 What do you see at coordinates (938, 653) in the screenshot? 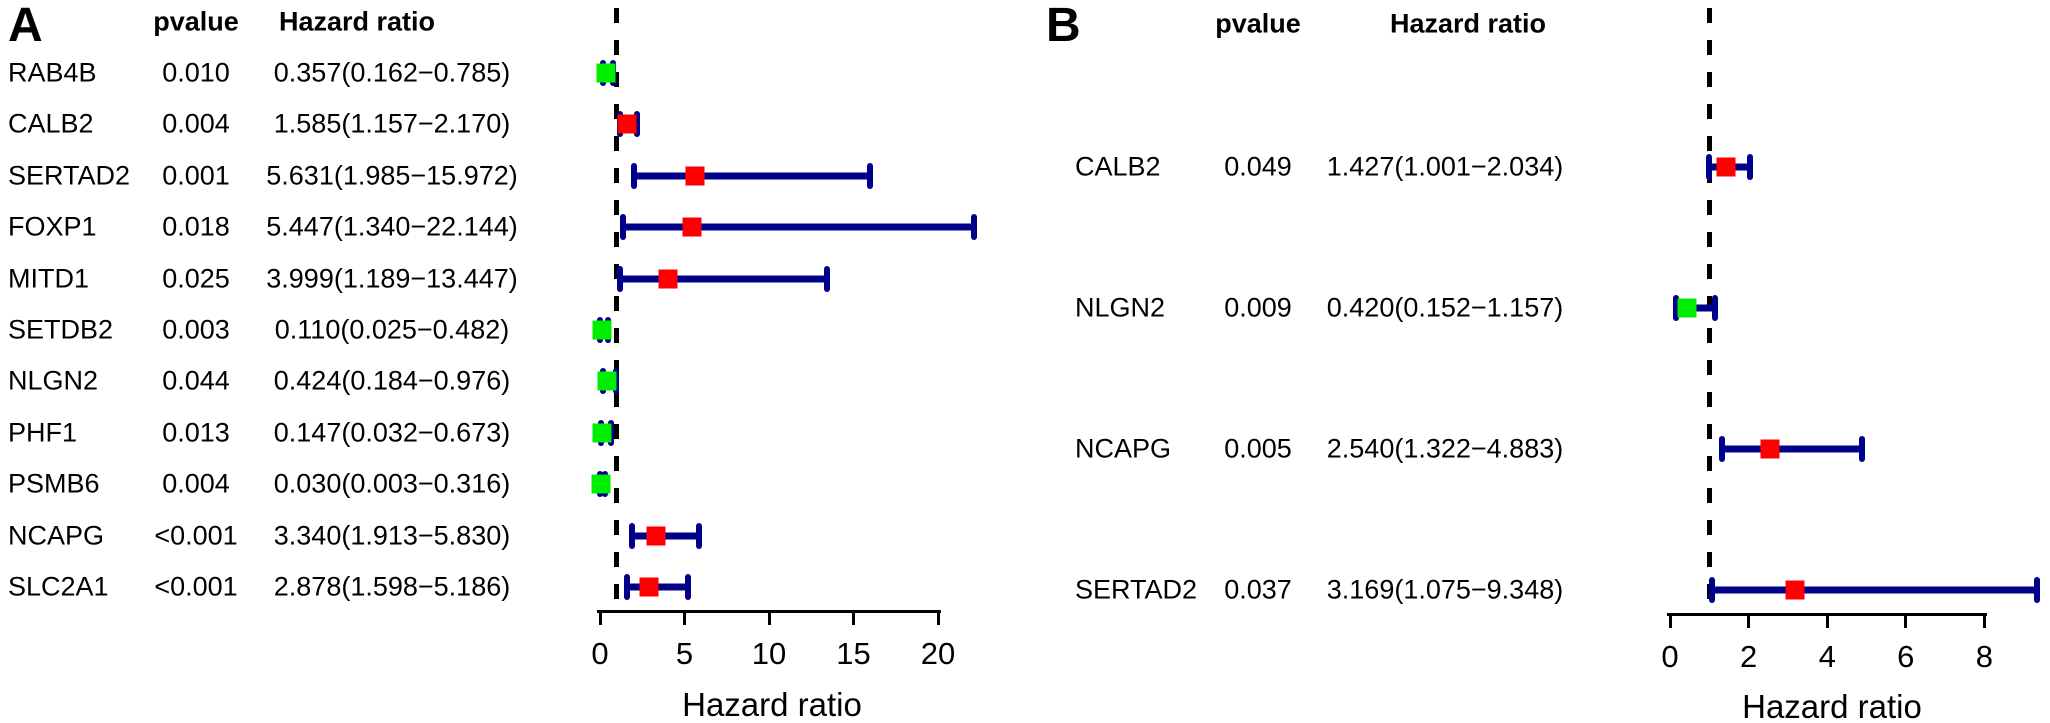
I see `axis-tick-label: 20` at bounding box center [938, 653].